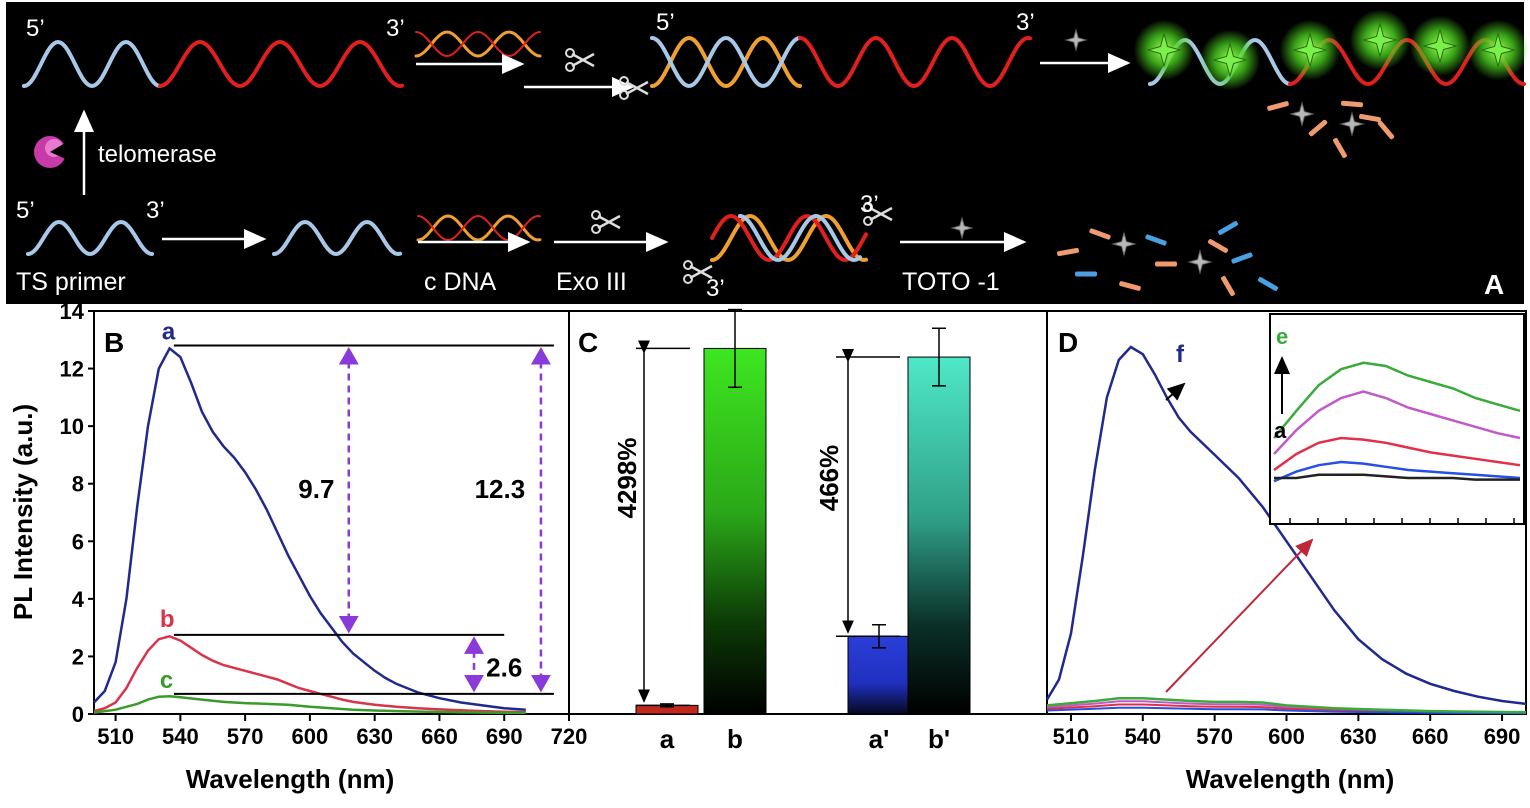 Image resolution: width=1530 pixels, height=808 pixels. I want to click on series-line-c, so click(309, 704).